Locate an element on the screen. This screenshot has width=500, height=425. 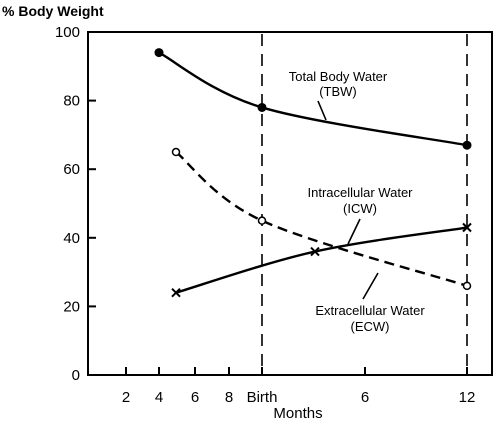
icw-annotation-line1: Intracellular Water is located at coordinates (361, 192).